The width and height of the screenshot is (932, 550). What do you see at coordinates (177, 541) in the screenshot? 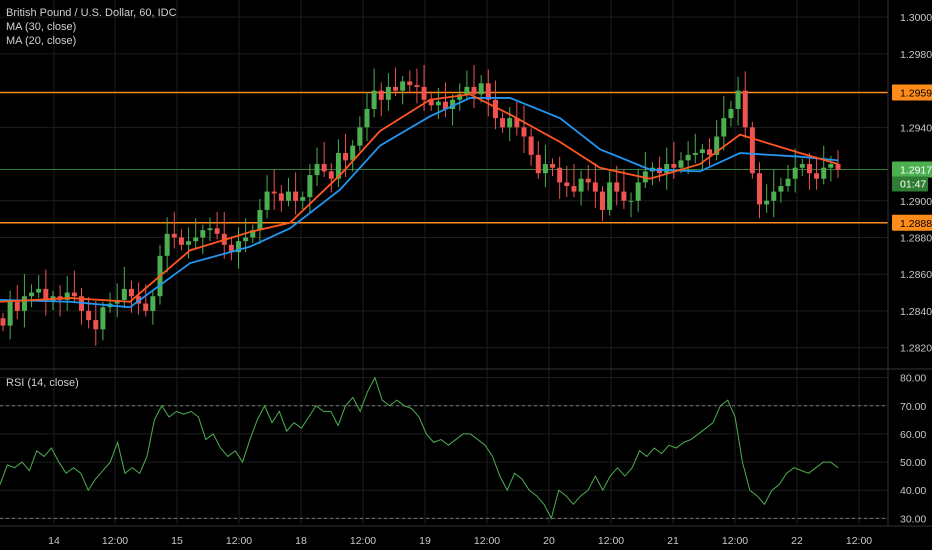
I see `time-tick-label: 15` at bounding box center [177, 541].